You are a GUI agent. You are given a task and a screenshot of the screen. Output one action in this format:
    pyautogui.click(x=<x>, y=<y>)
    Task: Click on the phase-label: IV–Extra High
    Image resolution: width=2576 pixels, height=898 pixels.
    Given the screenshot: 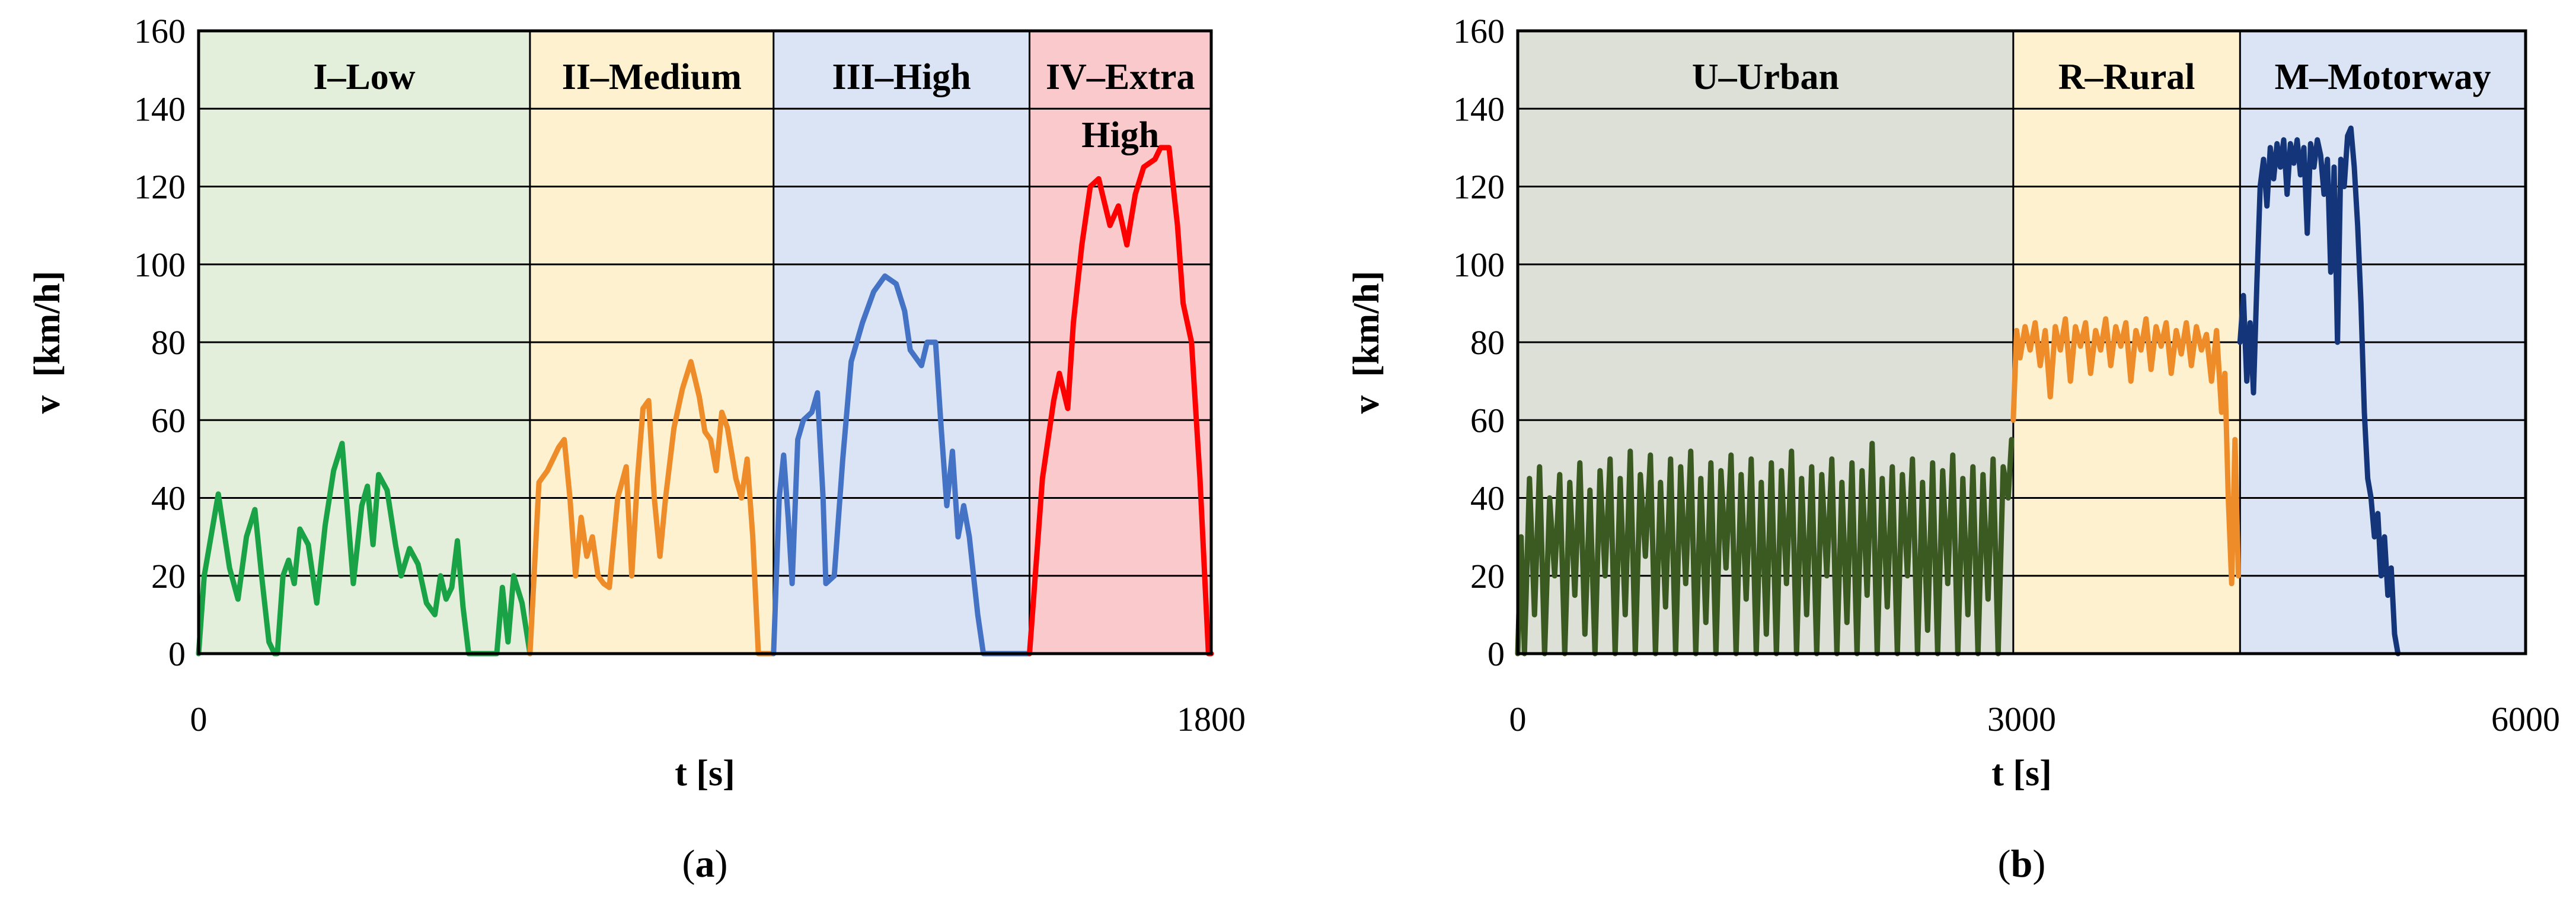 What is the action you would take?
    pyautogui.click(x=1120, y=106)
    